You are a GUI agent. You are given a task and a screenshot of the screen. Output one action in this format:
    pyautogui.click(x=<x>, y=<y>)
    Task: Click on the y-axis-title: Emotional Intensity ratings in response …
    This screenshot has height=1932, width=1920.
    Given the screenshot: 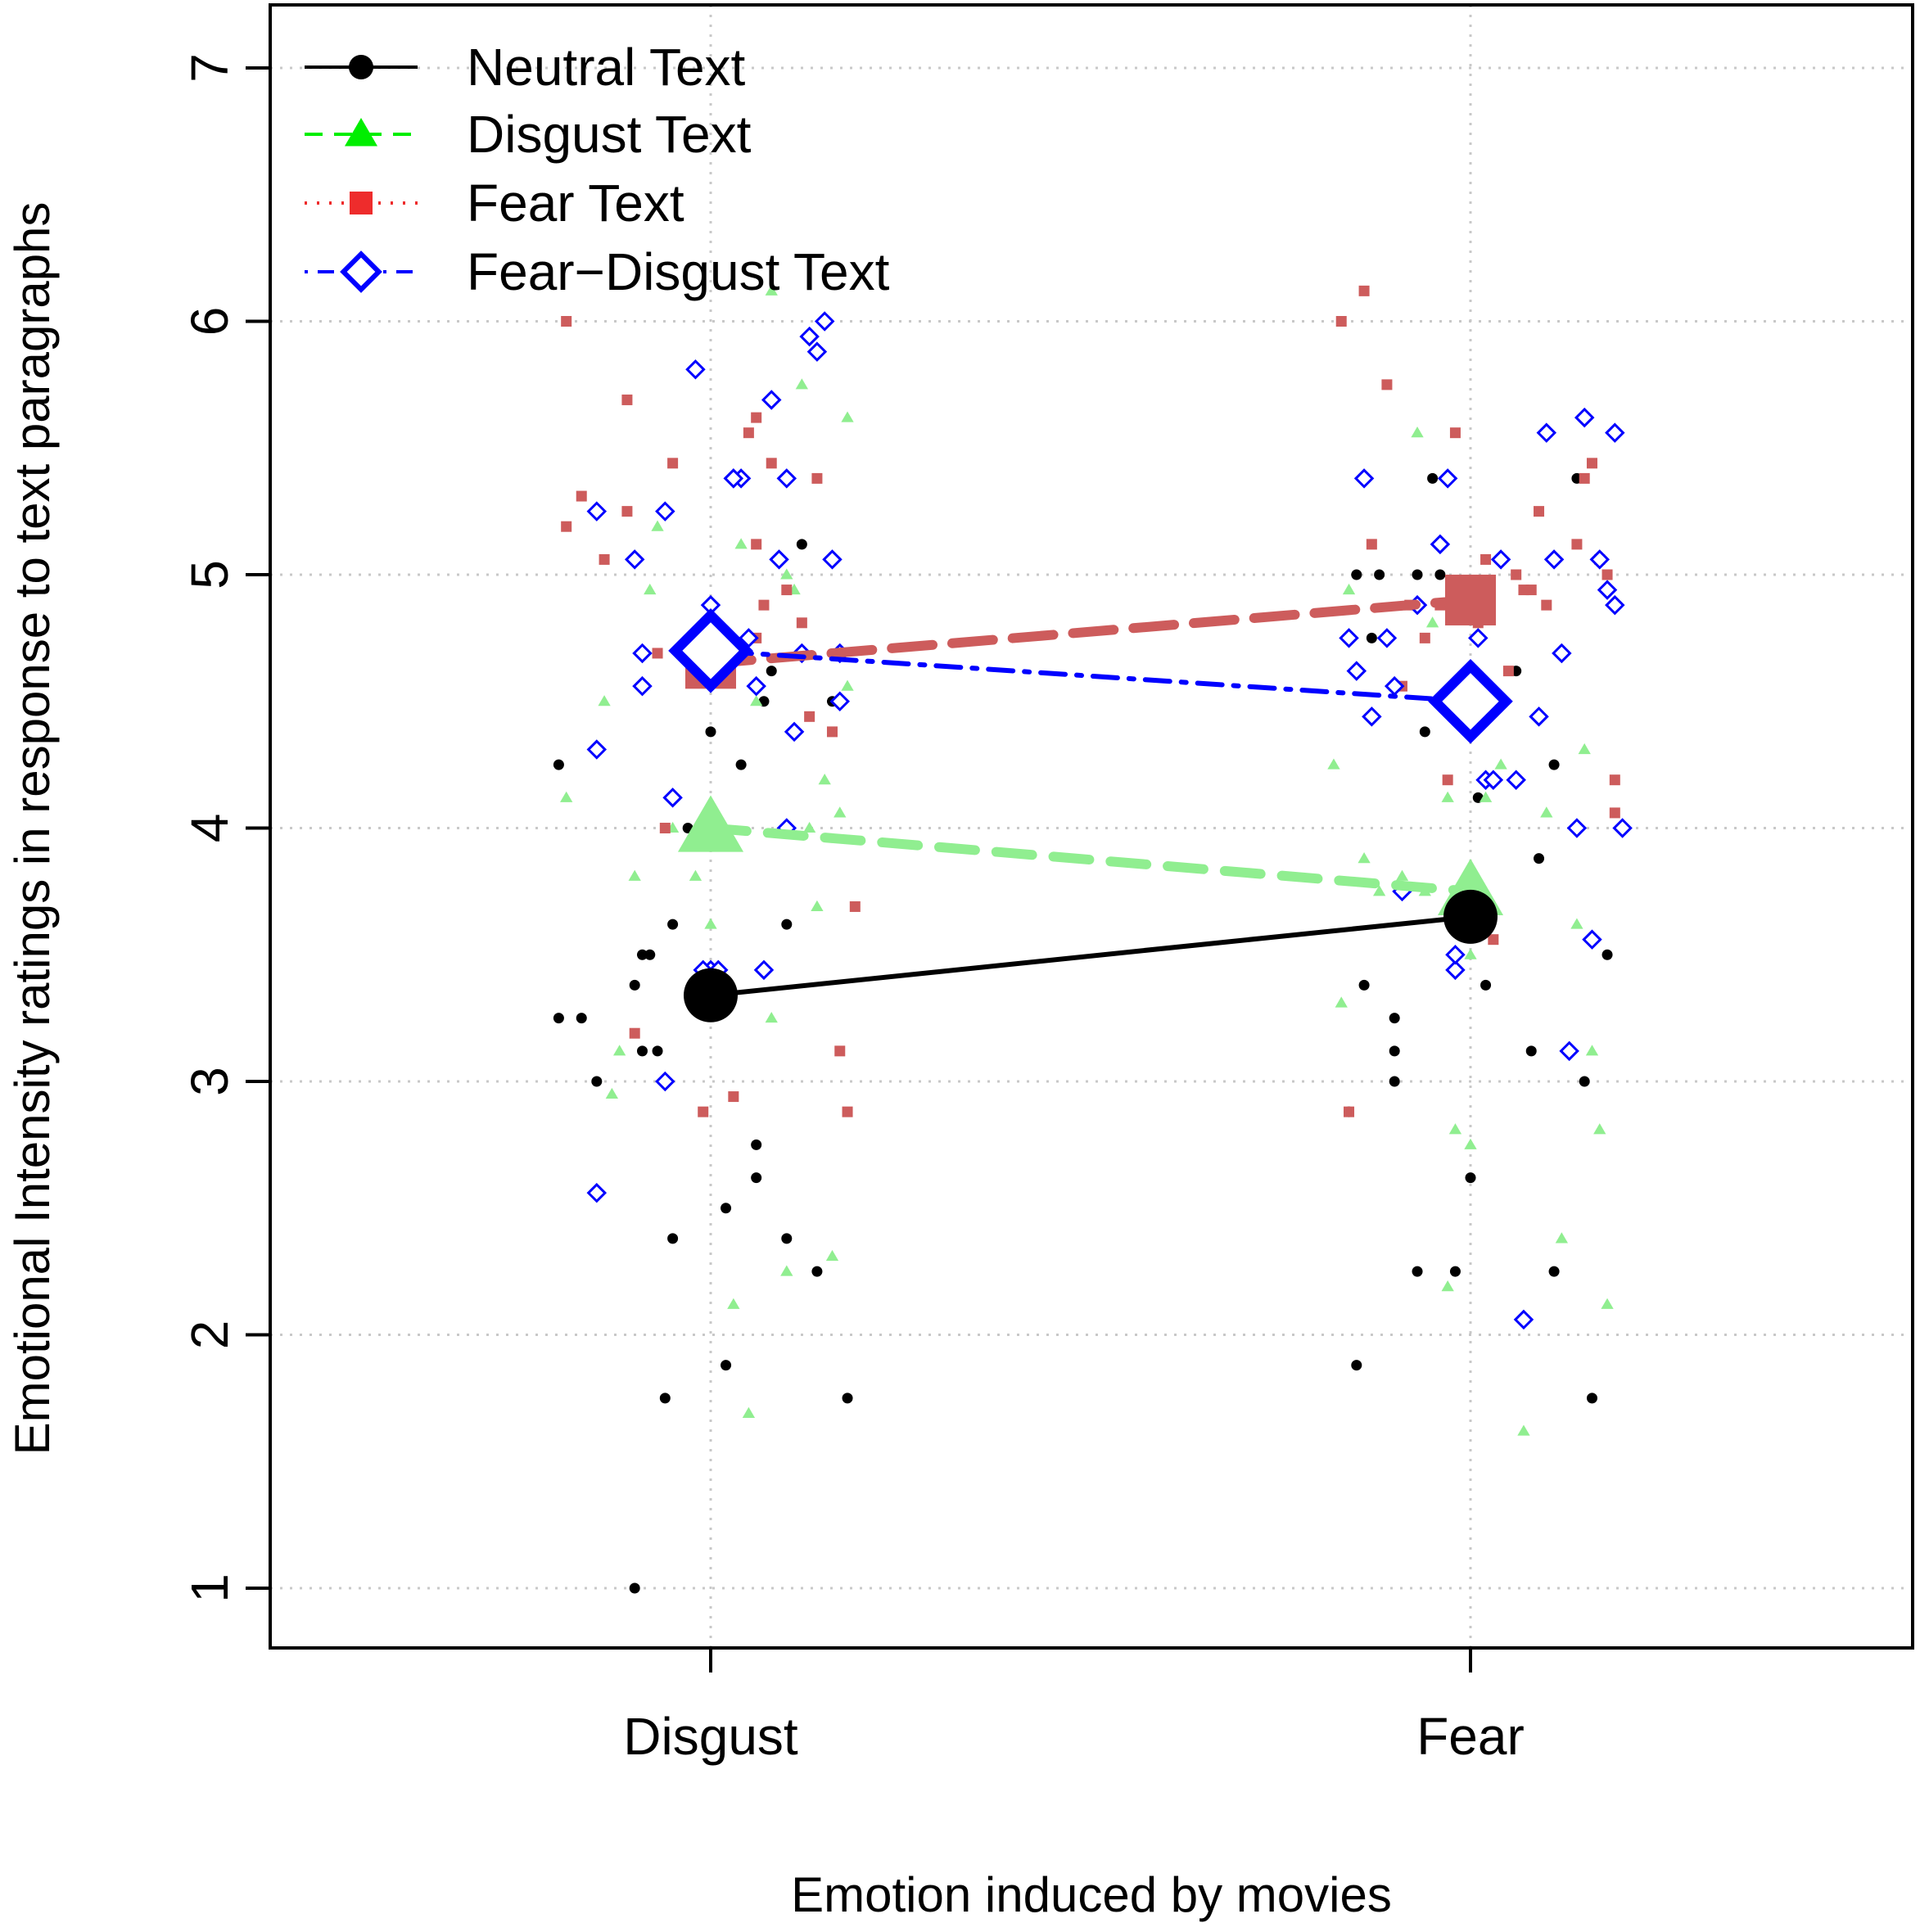 What is the action you would take?
    pyautogui.click(x=32, y=829)
    